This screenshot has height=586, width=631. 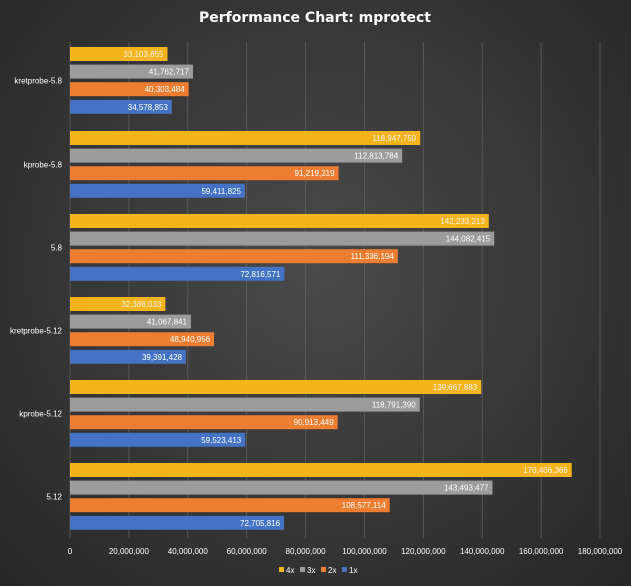 What do you see at coordinates (541, 551) in the screenshot?
I see `x-tick-label: 160,000,000` at bounding box center [541, 551].